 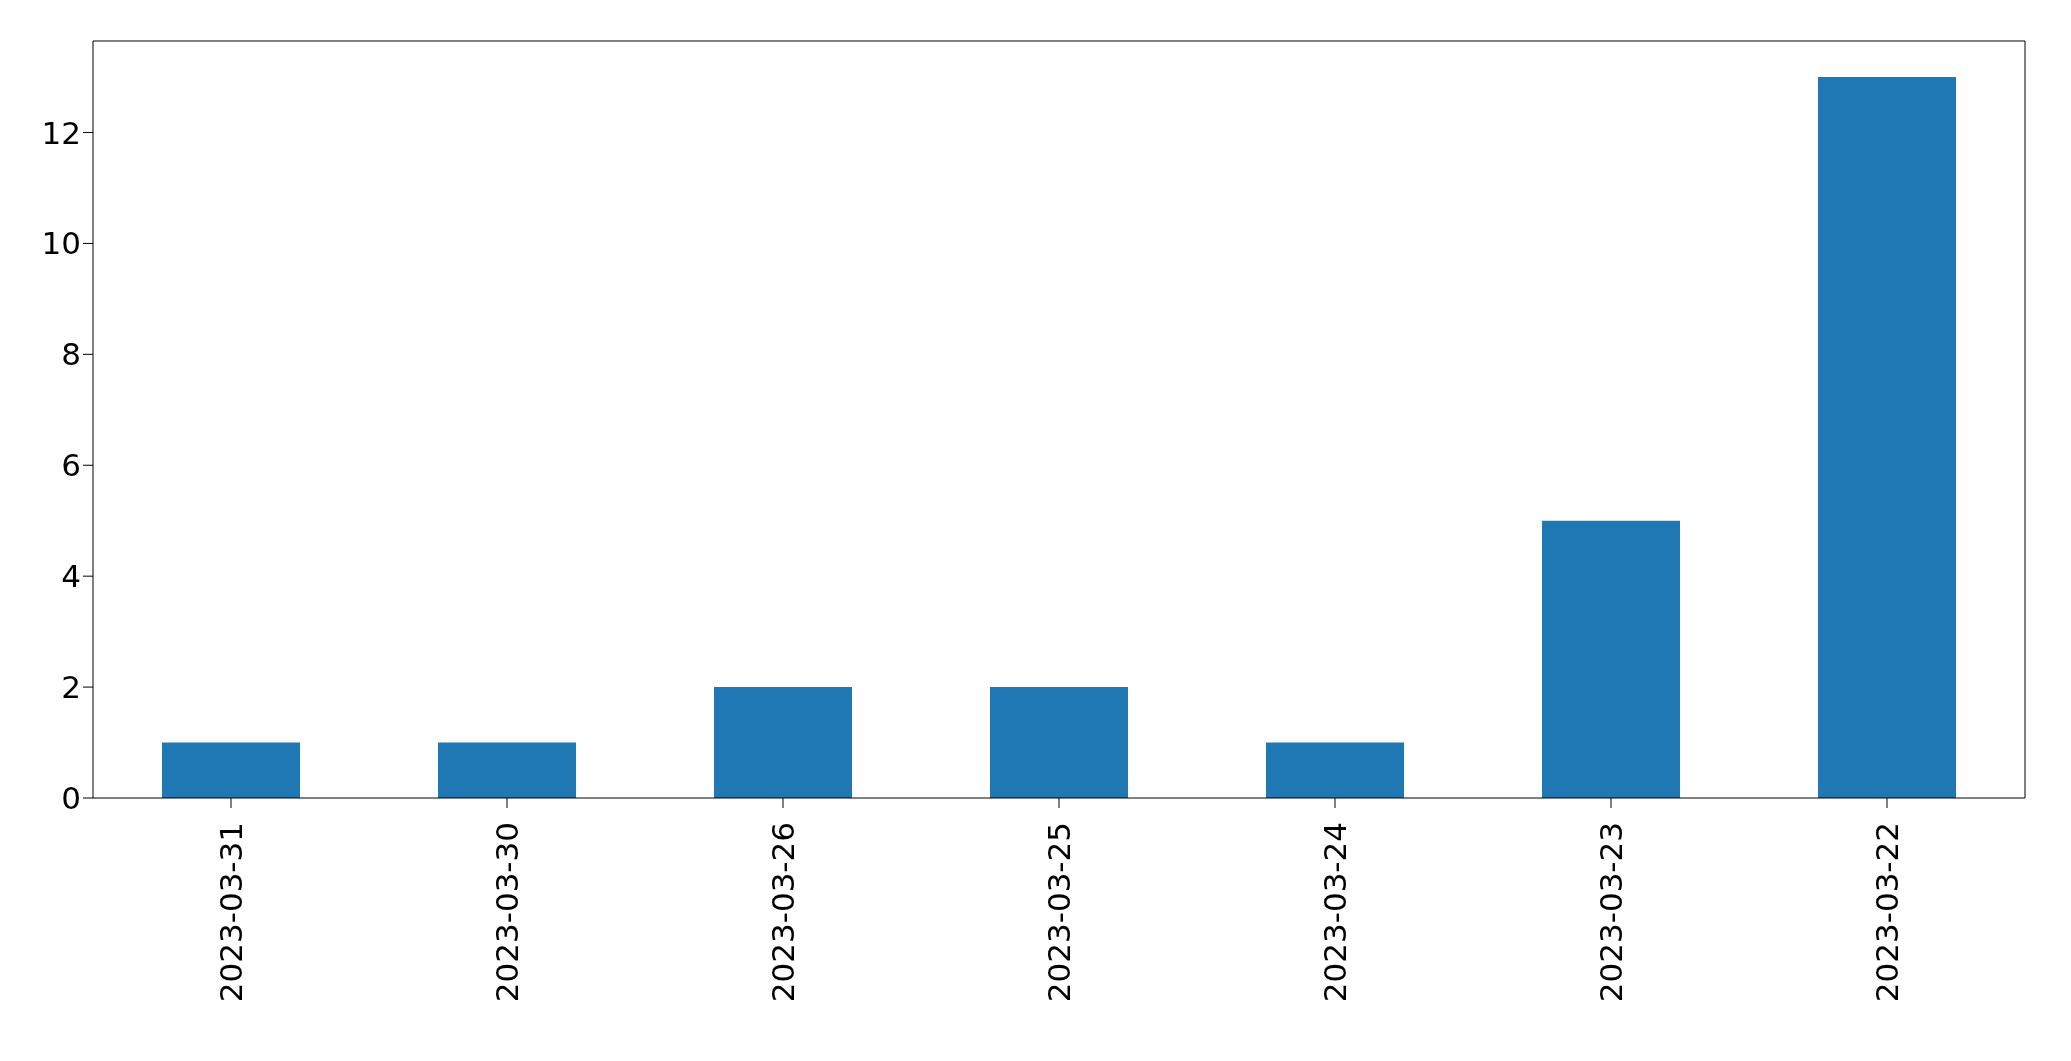 I want to click on y-tick-label: 2, so click(x=71, y=687).